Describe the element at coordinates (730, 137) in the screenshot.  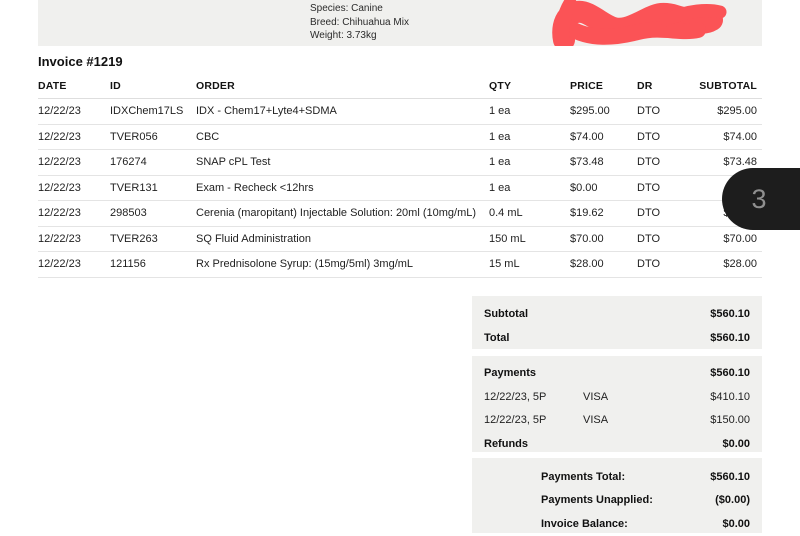
I see `cell-subtotal: $74.00` at that location.